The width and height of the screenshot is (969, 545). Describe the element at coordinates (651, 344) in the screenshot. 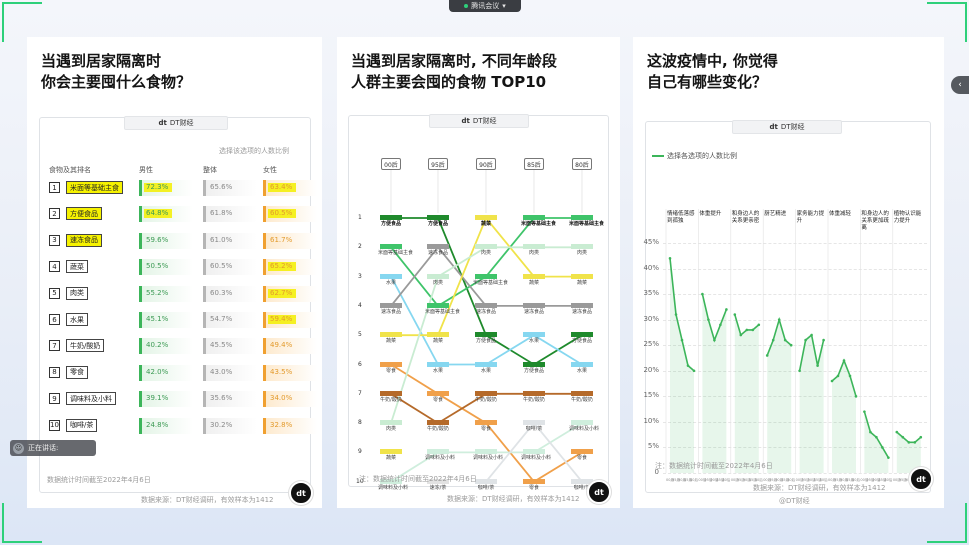

I see `y-tick-label: 25%` at that location.